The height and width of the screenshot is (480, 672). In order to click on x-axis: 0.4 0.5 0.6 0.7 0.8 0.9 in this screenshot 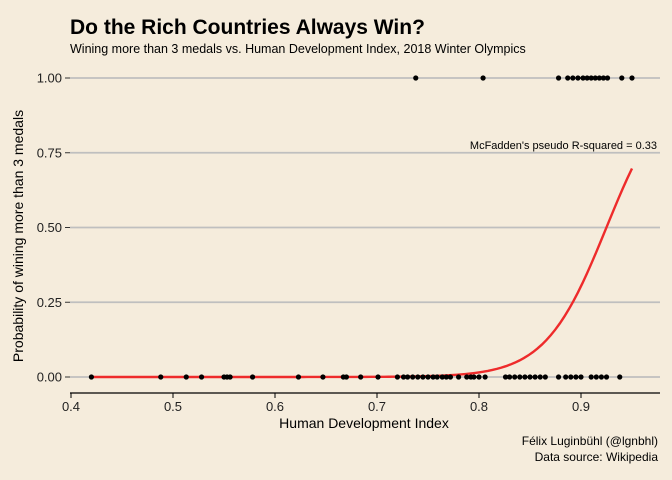, I will do `click(361, 403)`.